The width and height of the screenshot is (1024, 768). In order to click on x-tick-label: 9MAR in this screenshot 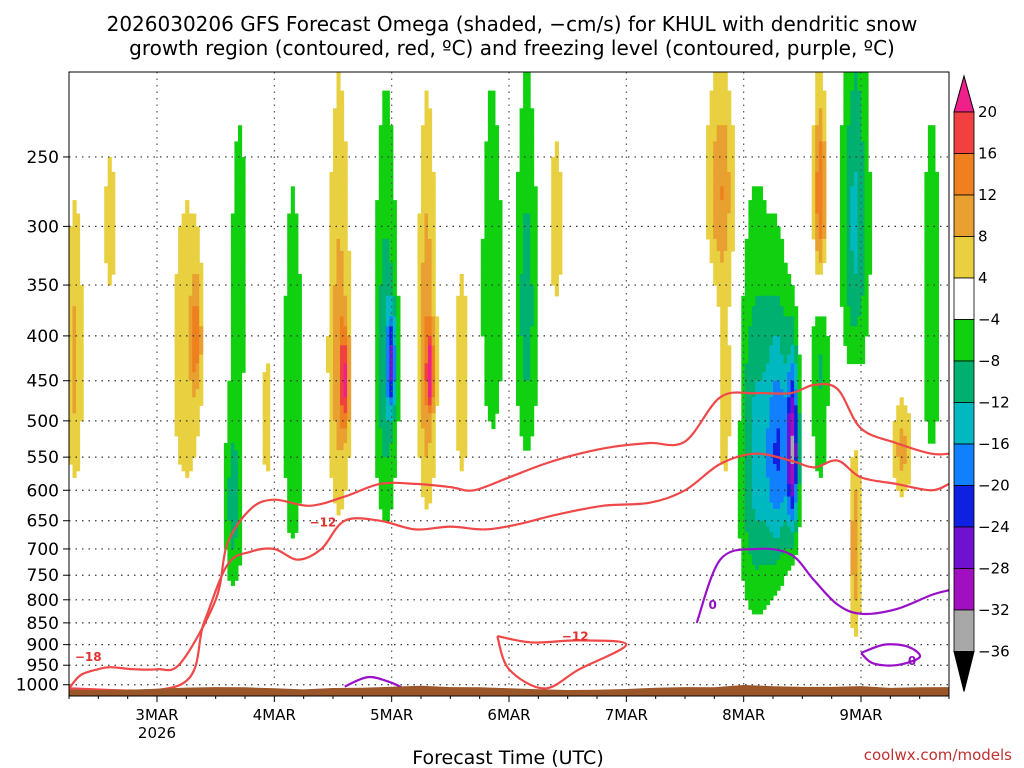, I will do `click(860, 715)`.